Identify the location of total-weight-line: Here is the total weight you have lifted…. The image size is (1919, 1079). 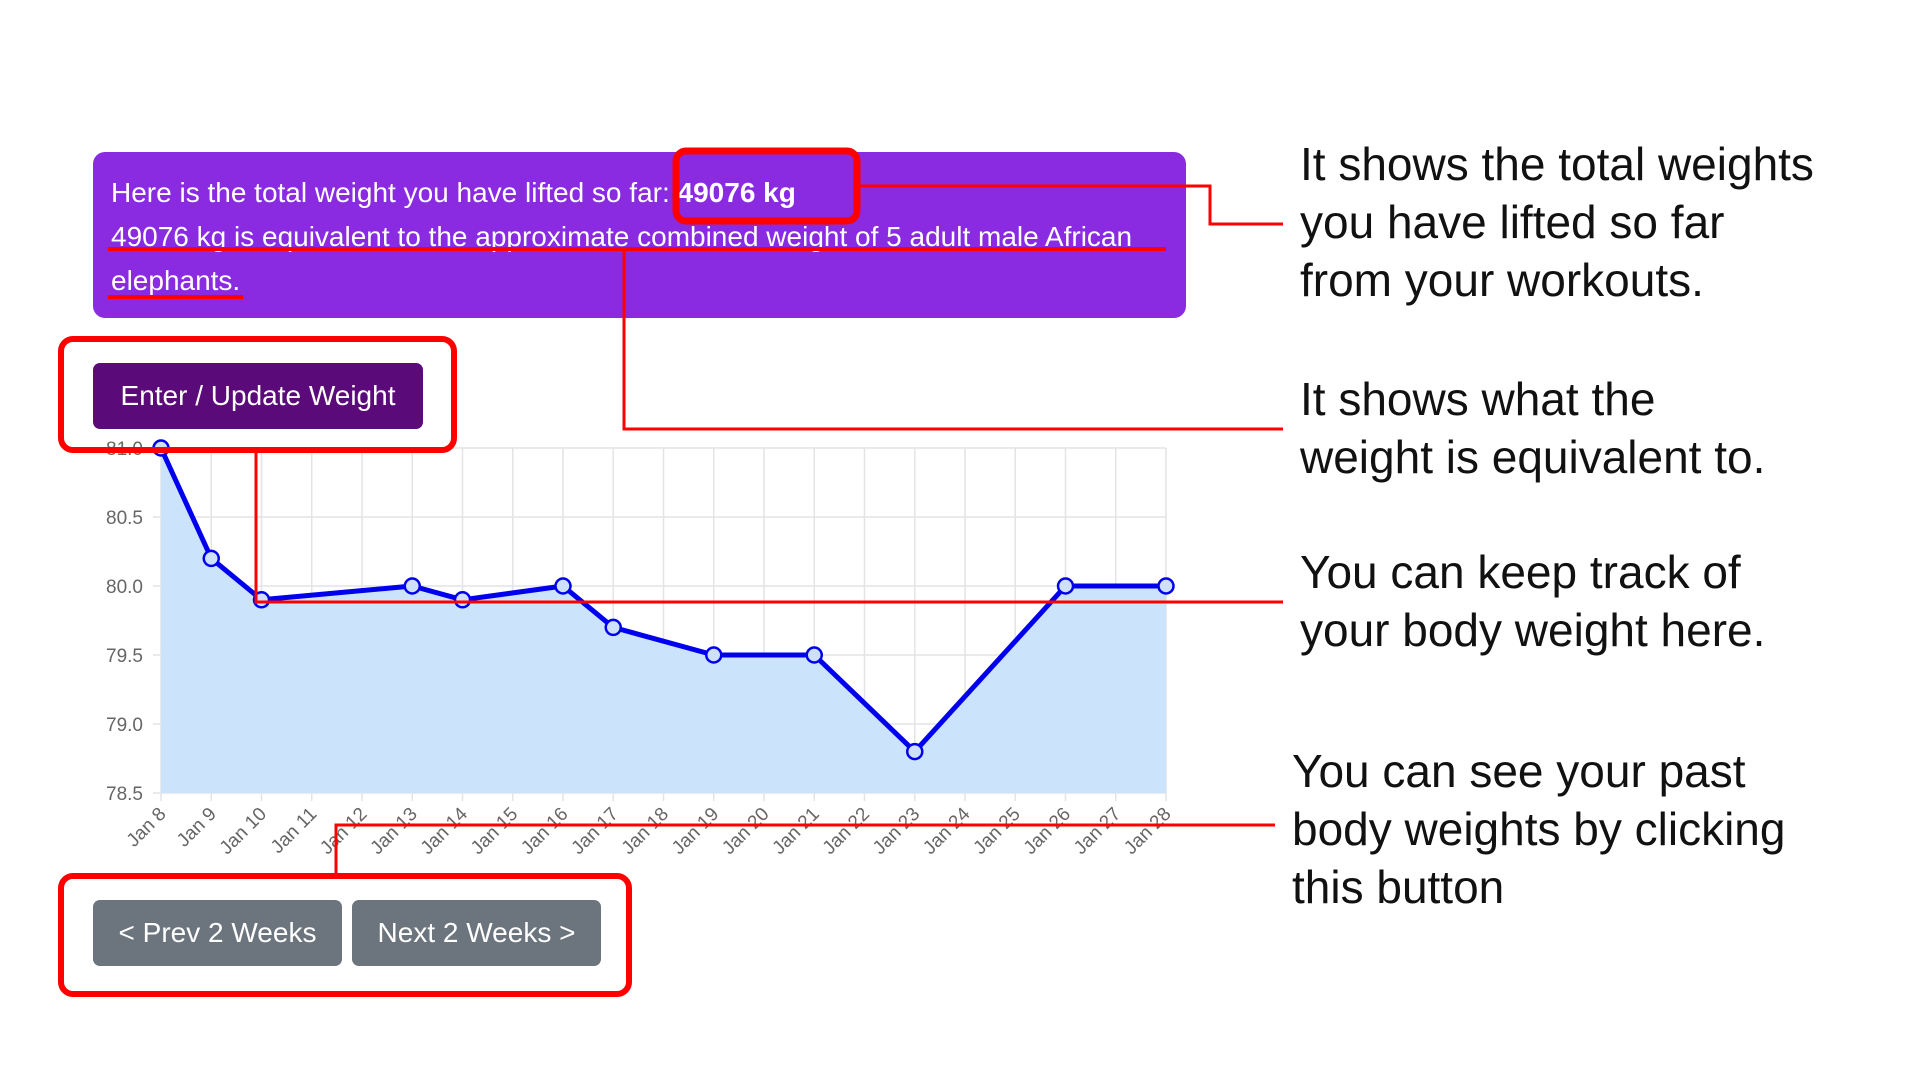
(638, 193).